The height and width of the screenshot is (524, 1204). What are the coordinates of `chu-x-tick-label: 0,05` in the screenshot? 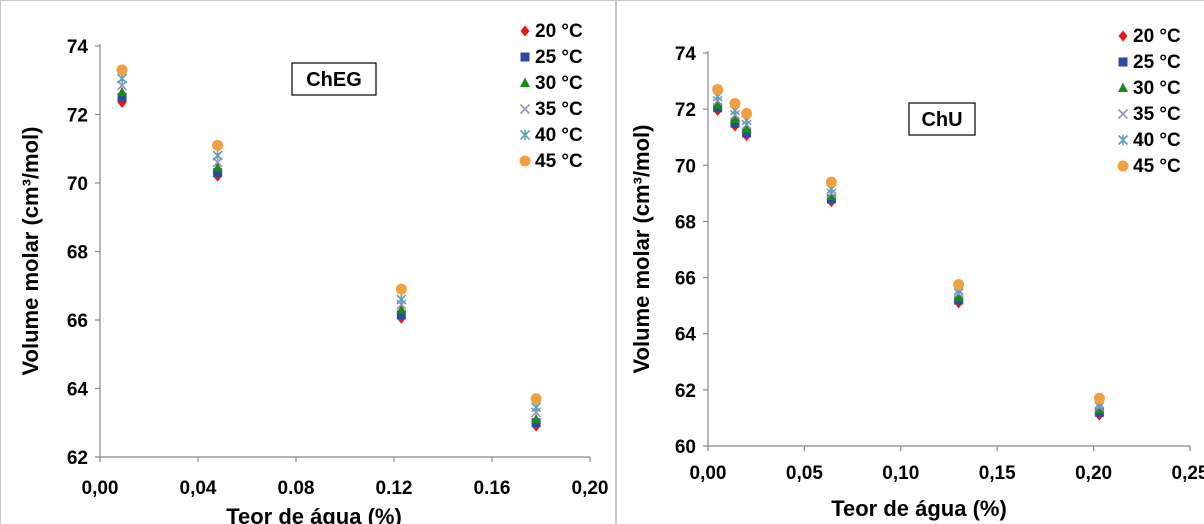 It's located at (804, 473).